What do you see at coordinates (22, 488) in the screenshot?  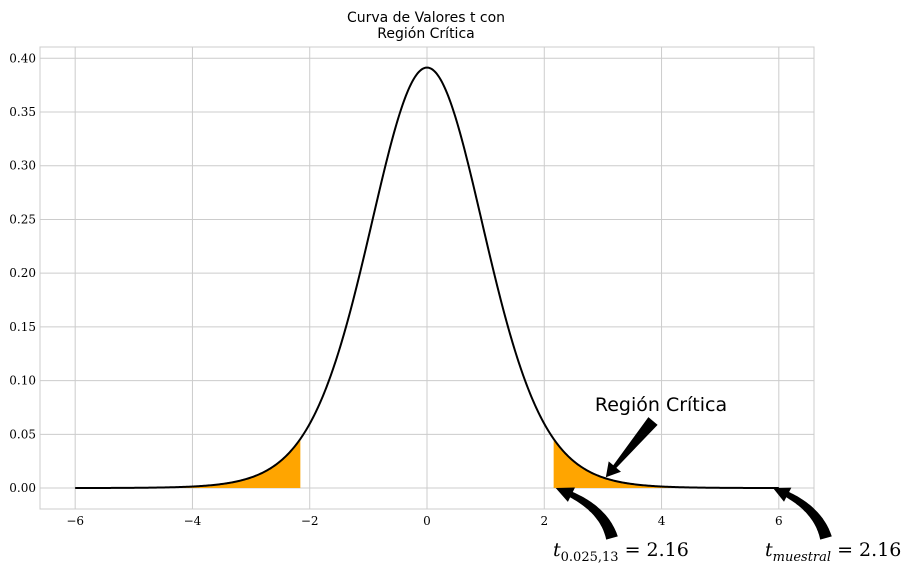 I see `y-tick-label: 0.00` at bounding box center [22, 488].